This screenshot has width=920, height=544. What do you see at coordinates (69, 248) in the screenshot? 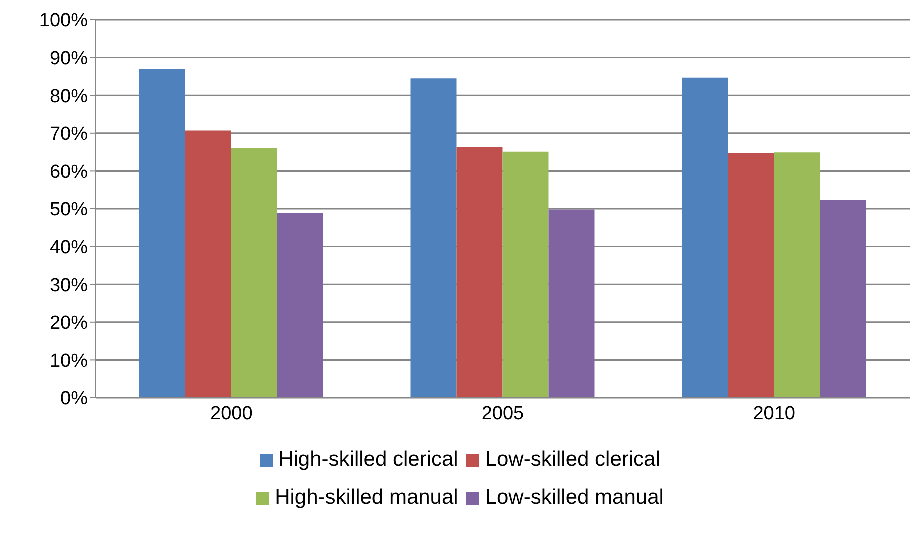
I see `y-tick-label: 40%` at bounding box center [69, 248].